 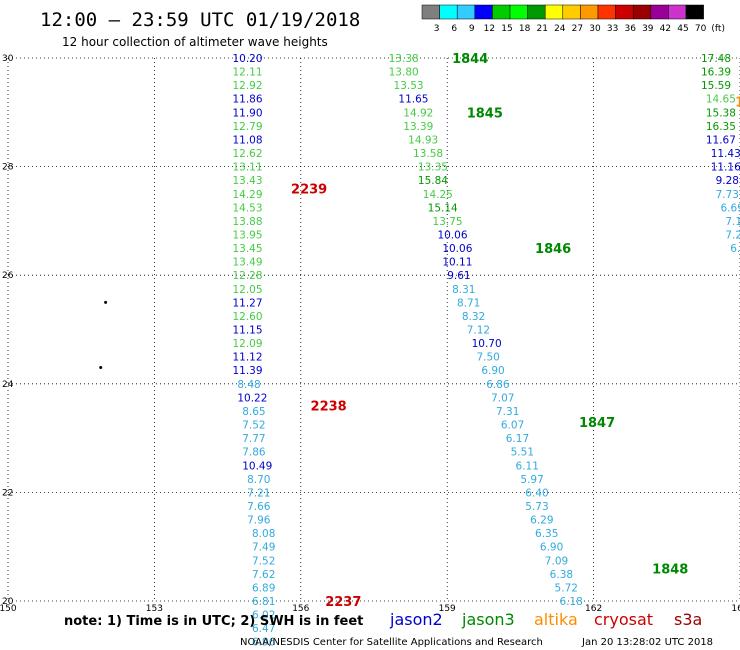 What do you see at coordinates (560, 29) in the screenshot?
I see `color-scale-tick: 24` at bounding box center [560, 29].